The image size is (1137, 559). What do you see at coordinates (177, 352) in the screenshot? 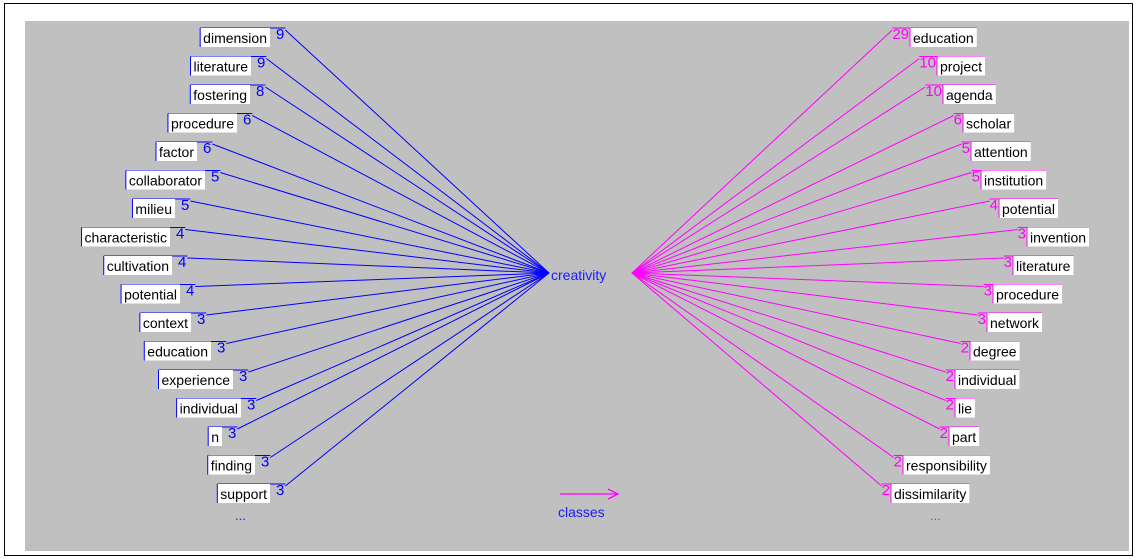
I see `left-term-label: education` at bounding box center [177, 352].